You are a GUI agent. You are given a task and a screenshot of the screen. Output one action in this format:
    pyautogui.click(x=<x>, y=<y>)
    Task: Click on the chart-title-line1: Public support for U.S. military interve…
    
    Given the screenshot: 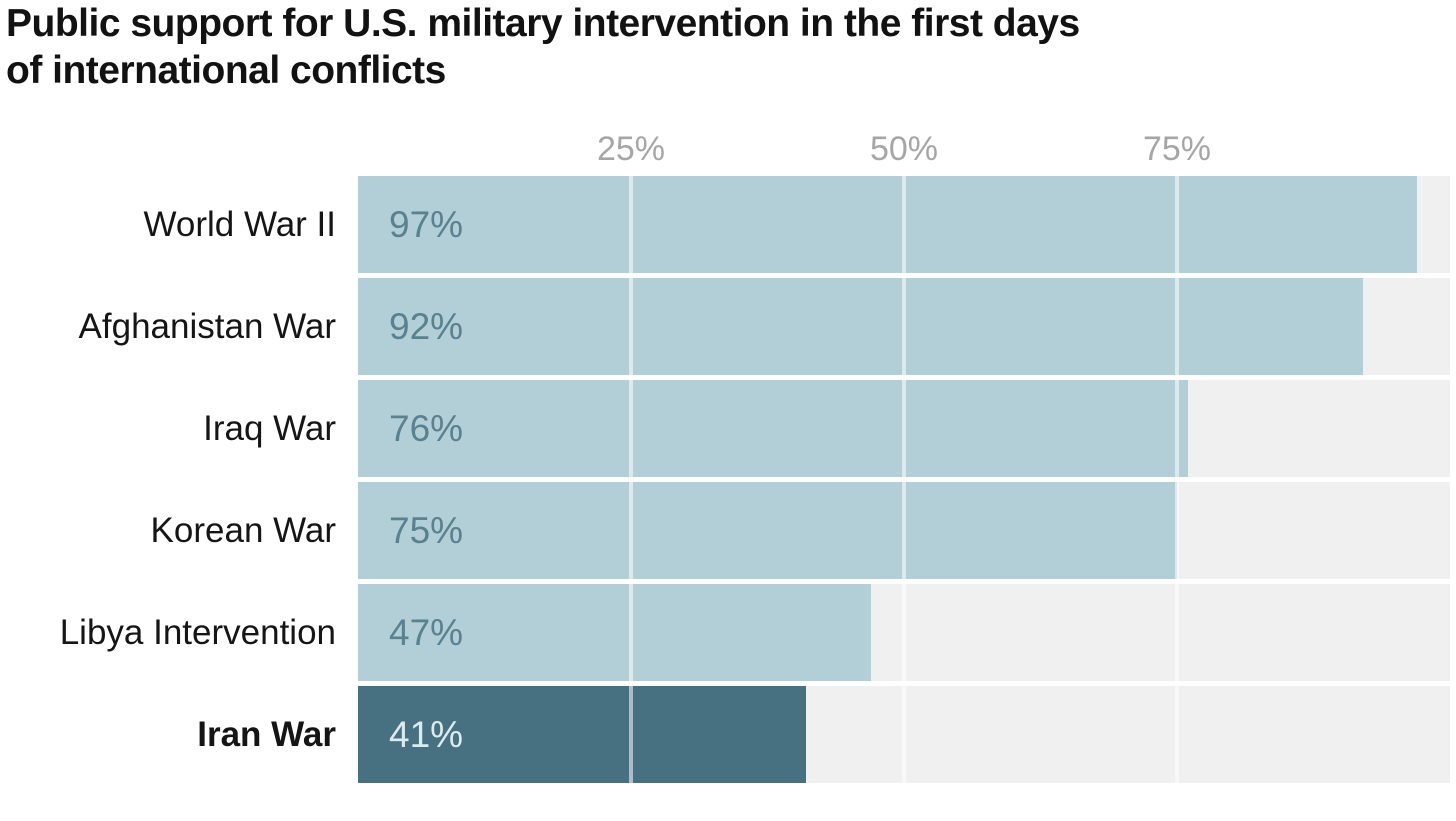 What is the action you would take?
    pyautogui.click(x=543, y=23)
    